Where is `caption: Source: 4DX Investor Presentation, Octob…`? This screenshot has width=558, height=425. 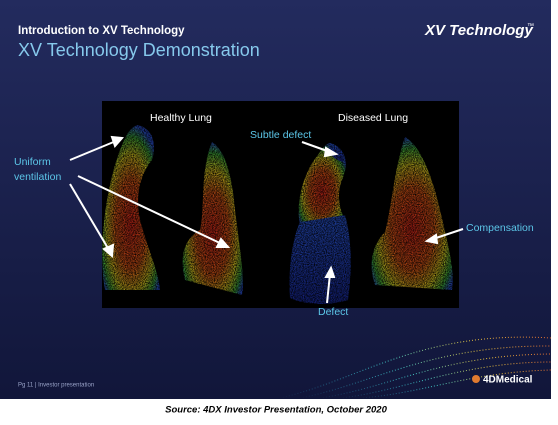
caption: Source: 4DX Investor Presentation, Octob… is located at coordinates (276, 410).